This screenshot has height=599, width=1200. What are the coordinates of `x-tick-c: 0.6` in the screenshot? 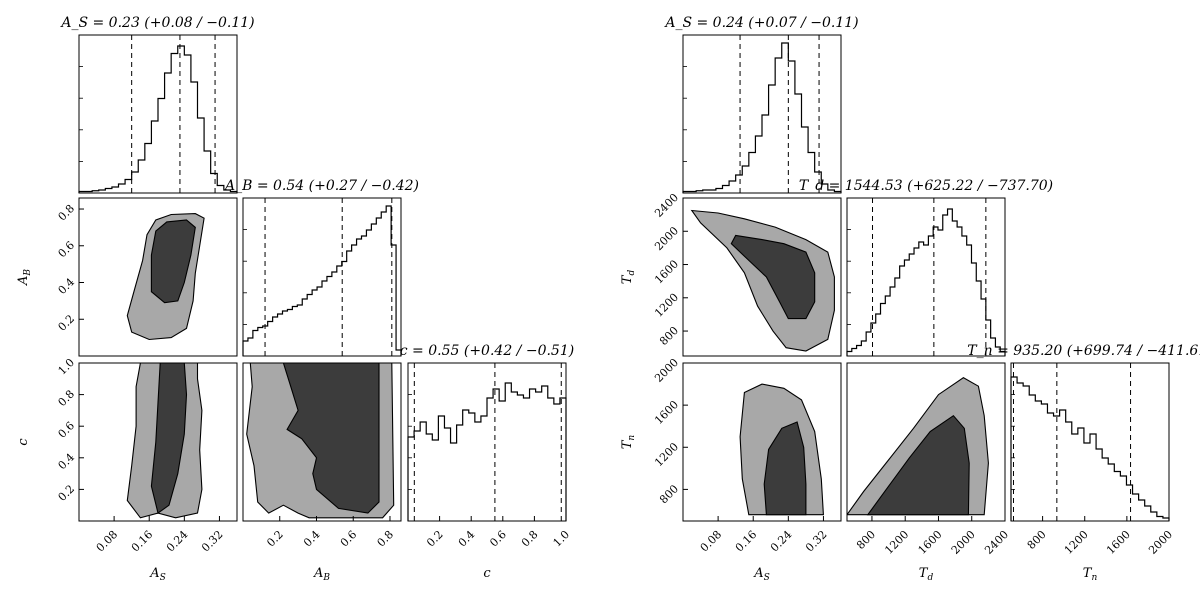 It's located at (498, 539).